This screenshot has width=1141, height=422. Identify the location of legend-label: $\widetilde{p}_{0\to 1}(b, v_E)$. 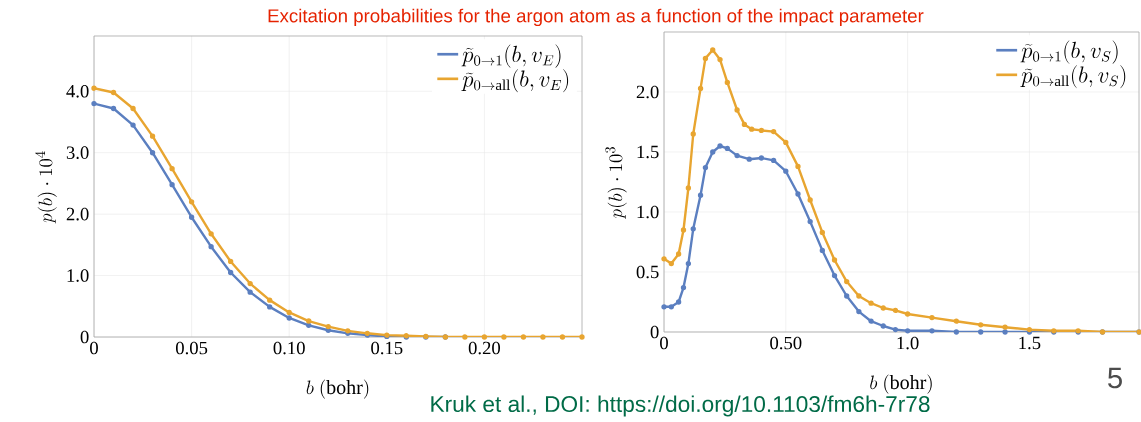
(511, 56).